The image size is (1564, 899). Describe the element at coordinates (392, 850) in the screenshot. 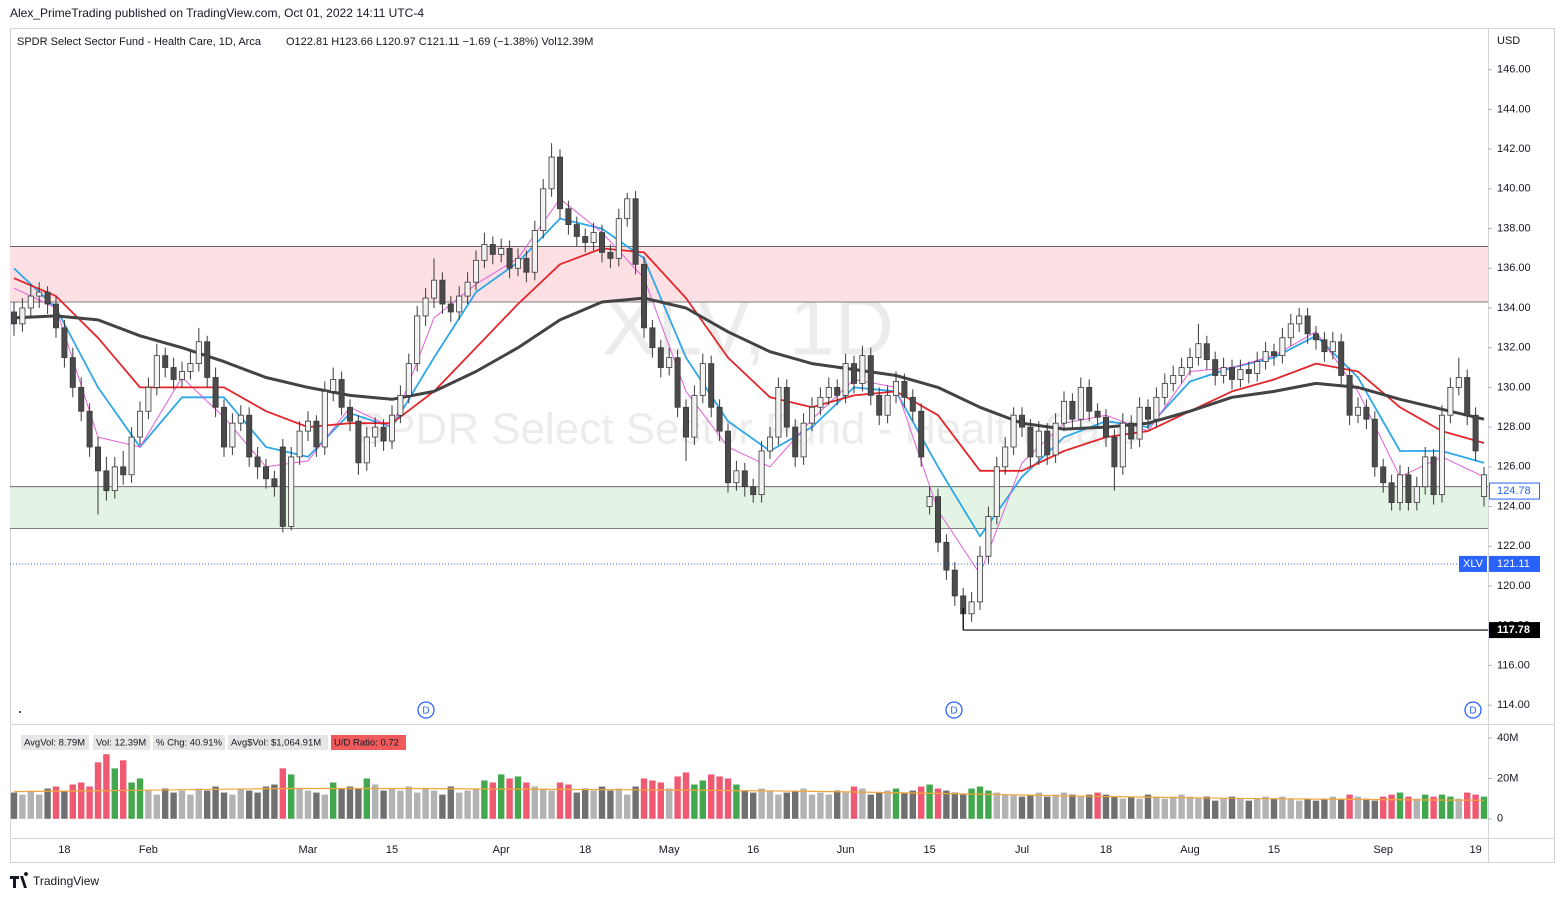

I see `x-tick-label: 15` at that location.